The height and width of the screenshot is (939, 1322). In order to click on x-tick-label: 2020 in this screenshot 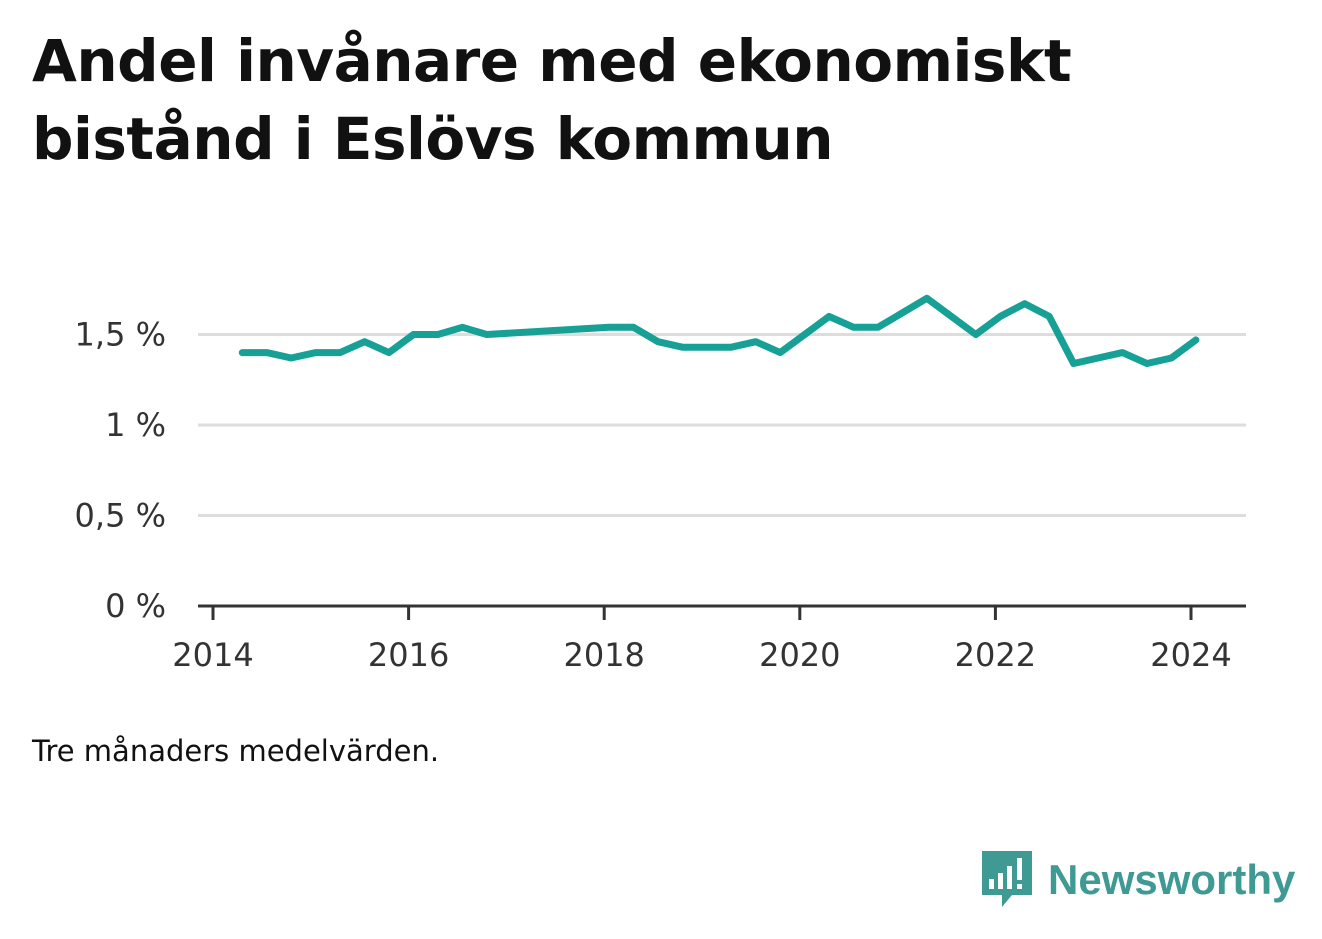, I will do `click(799, 655)`.